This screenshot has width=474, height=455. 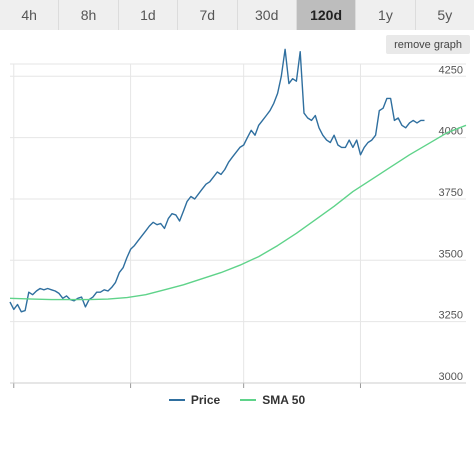 I want to click on tab-30d: 30d, so click(x=267, y=15).